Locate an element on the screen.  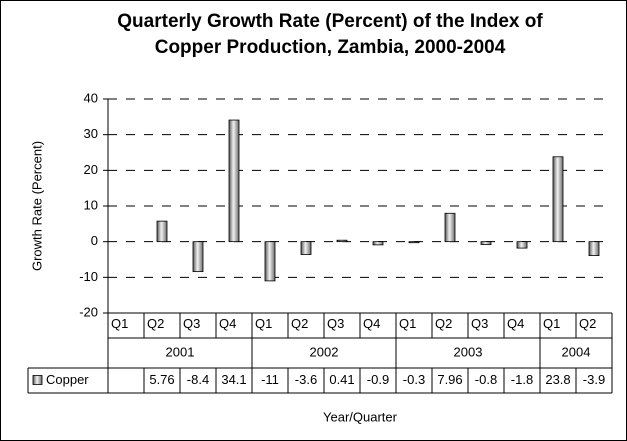
x-group-label: 2001 is located at coordinates (180, 351).